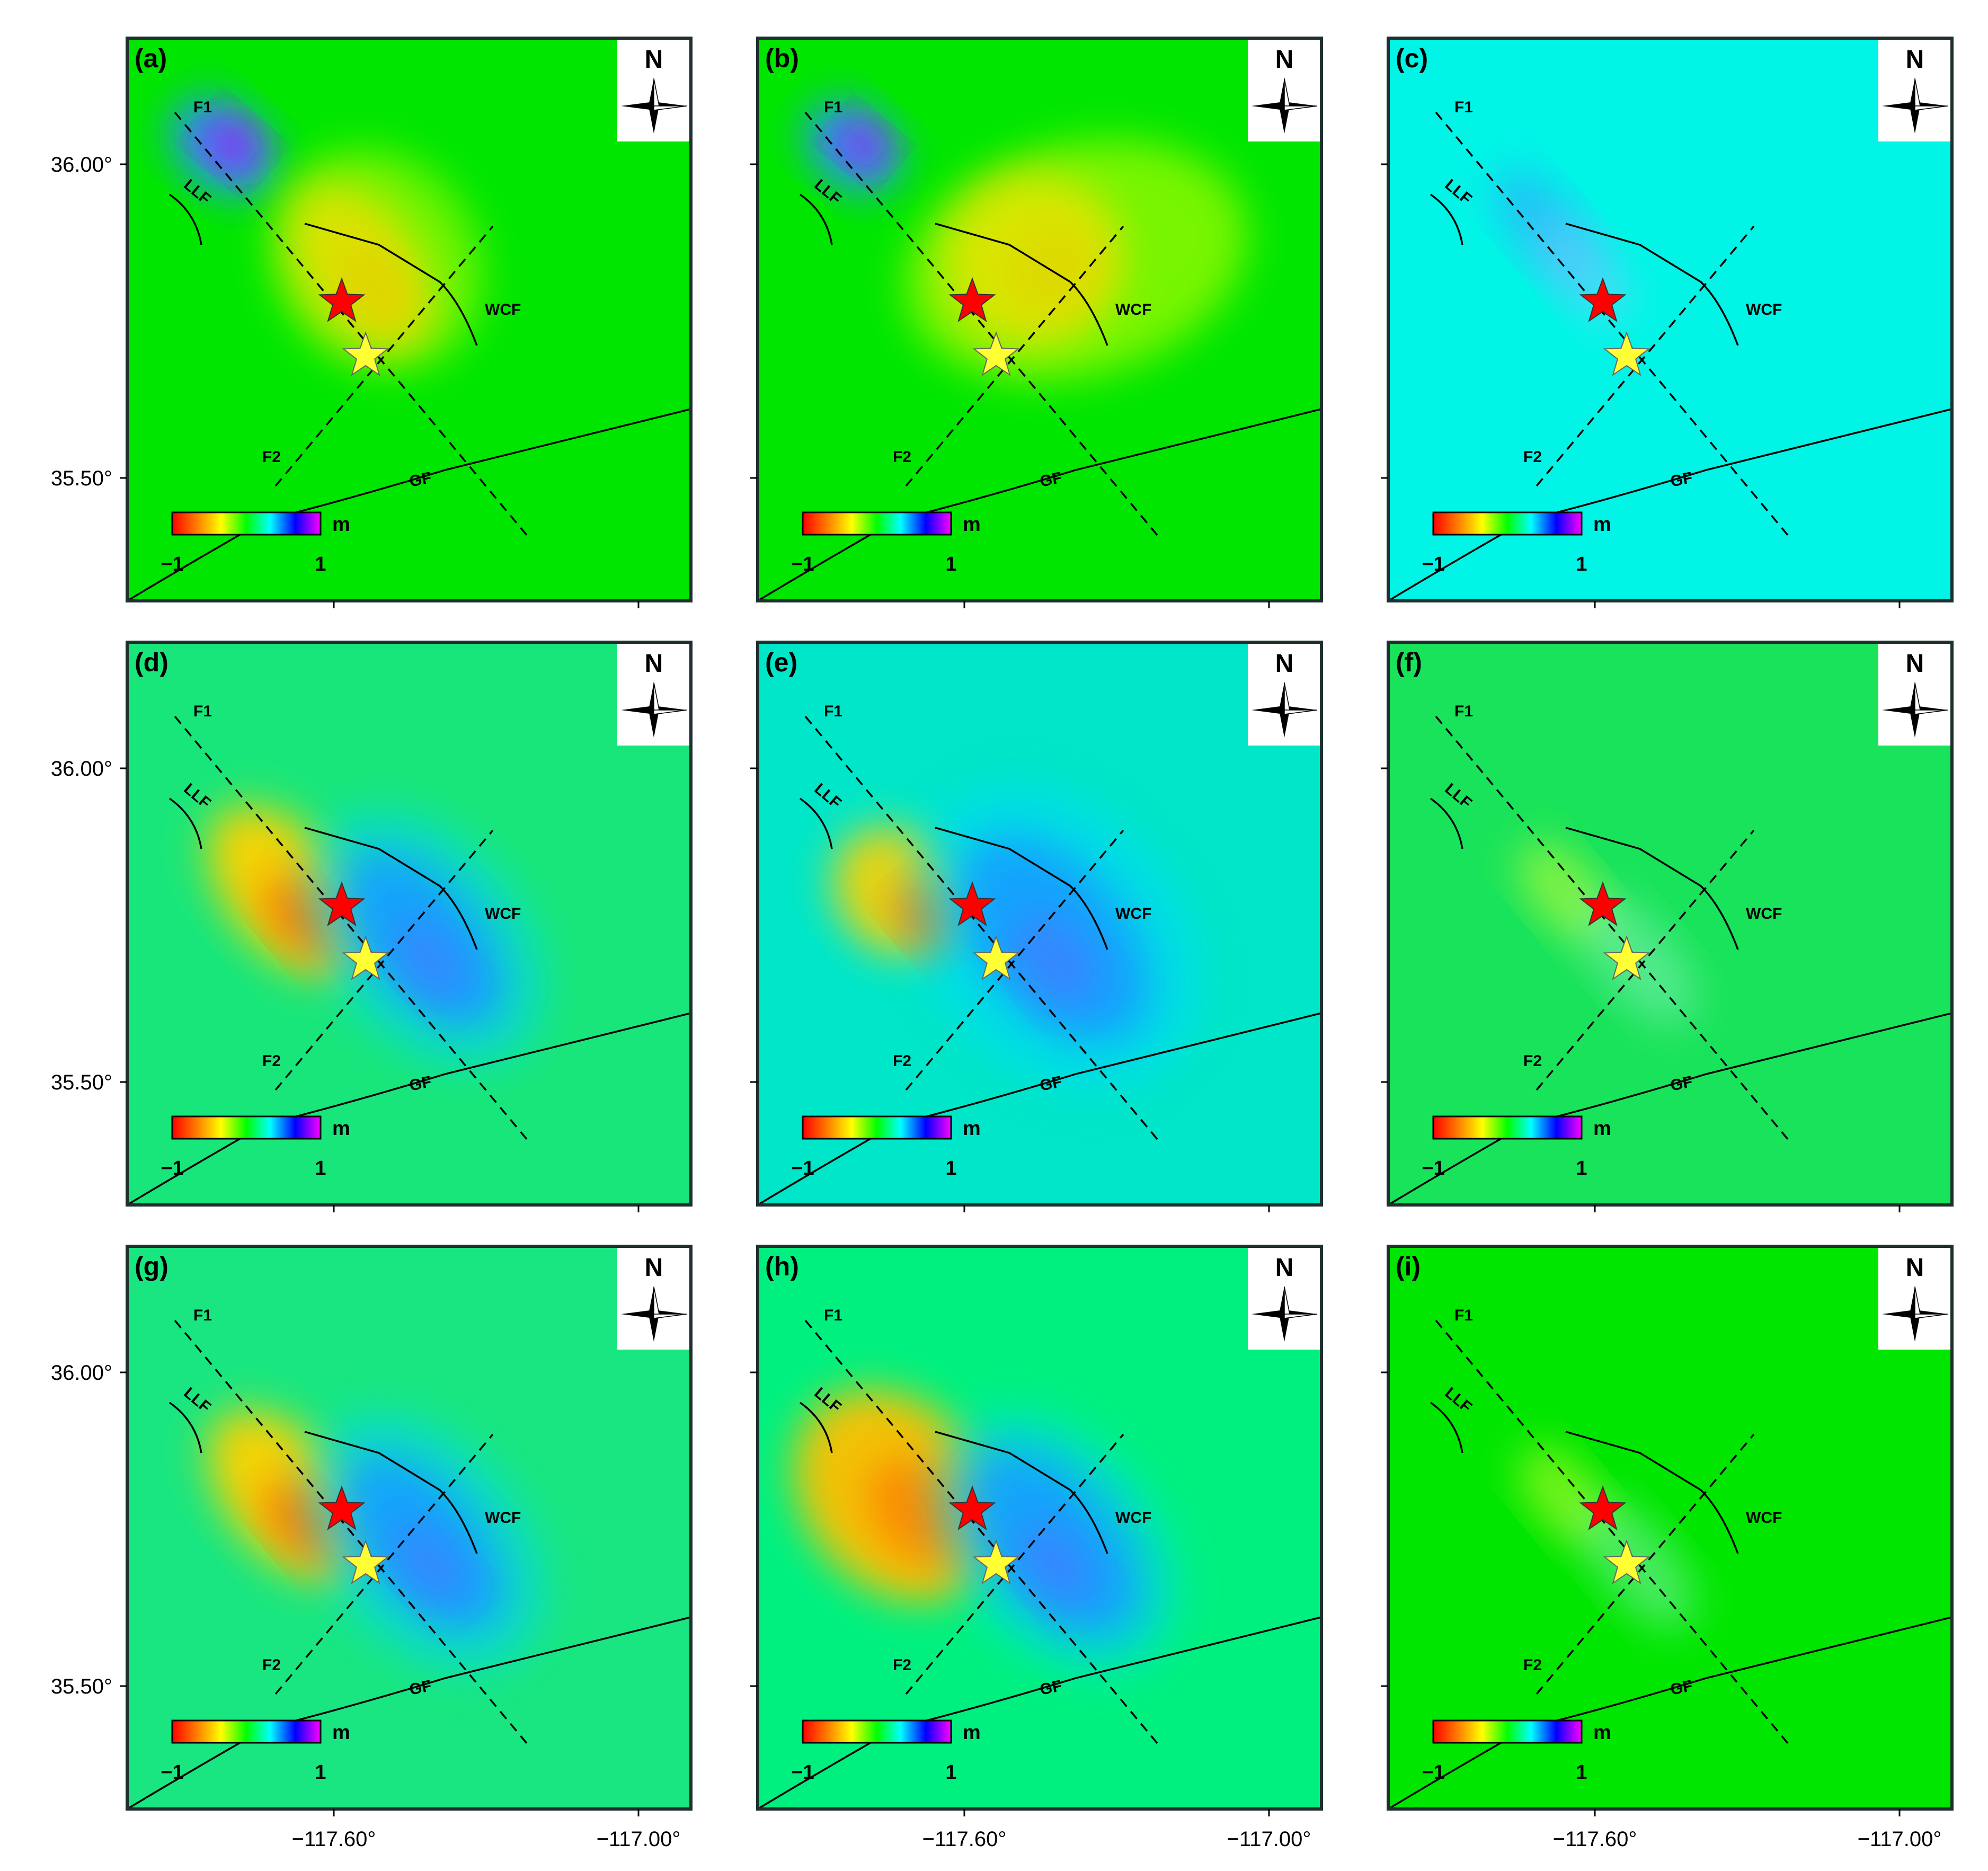  What do you see at coordinates (1595, 1839) in the screenshot?
I see `x-tick-label: −117.60°` at bounding box center [1595, 1839].